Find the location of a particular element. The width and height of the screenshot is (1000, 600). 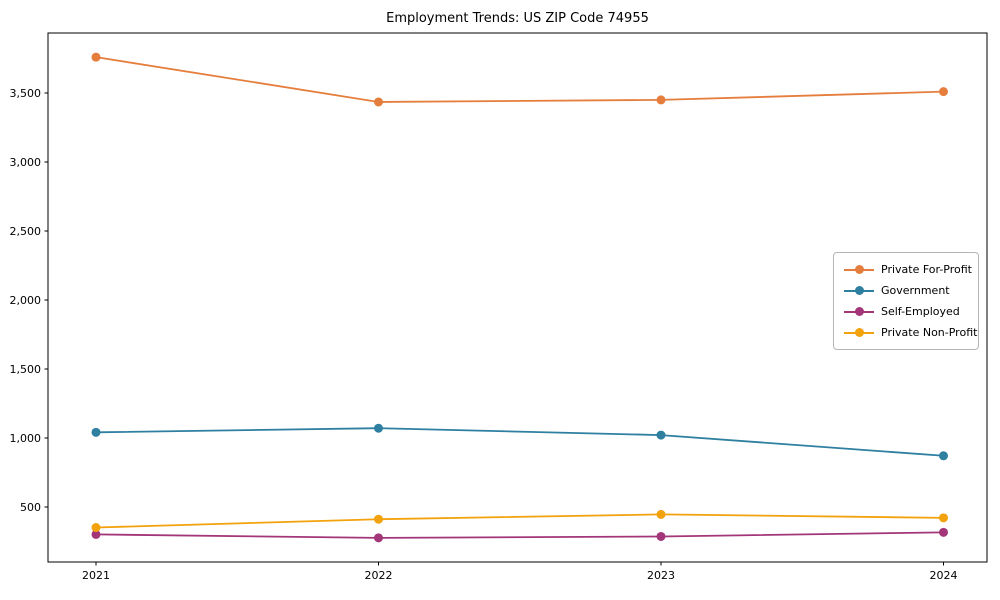

legend-item-private-for-profit: Private For-Profit is located at coordinates (906, 269).